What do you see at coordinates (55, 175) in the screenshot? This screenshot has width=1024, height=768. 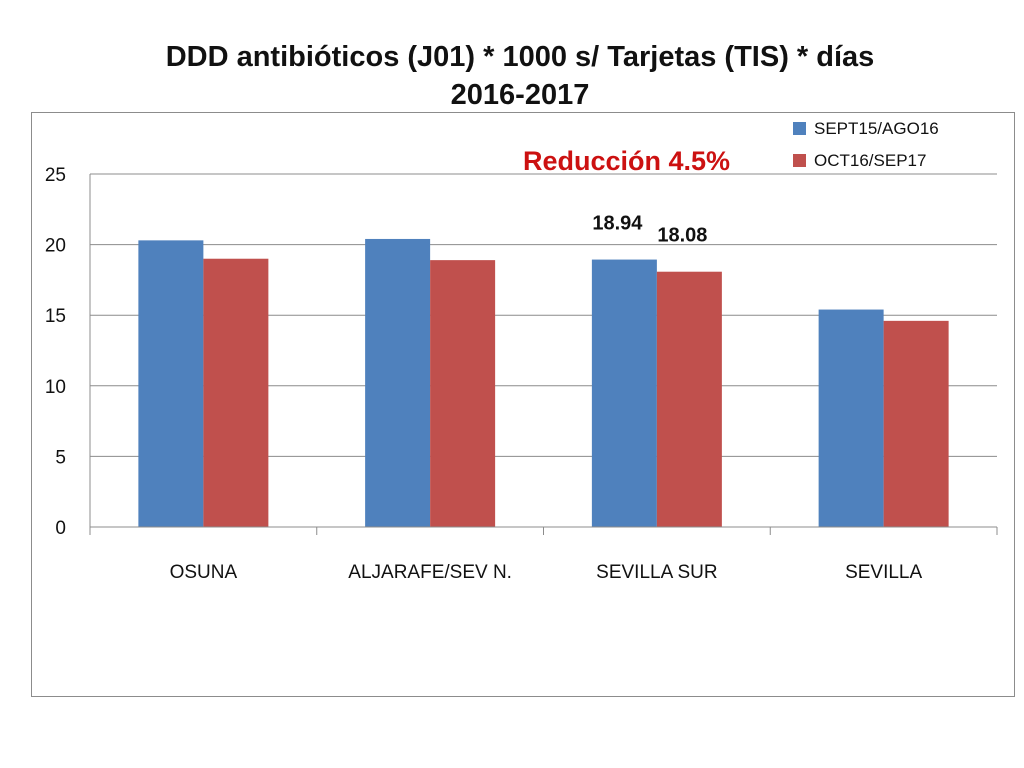 I see `y-tick-label: 25` at bounding box center [55, 175].